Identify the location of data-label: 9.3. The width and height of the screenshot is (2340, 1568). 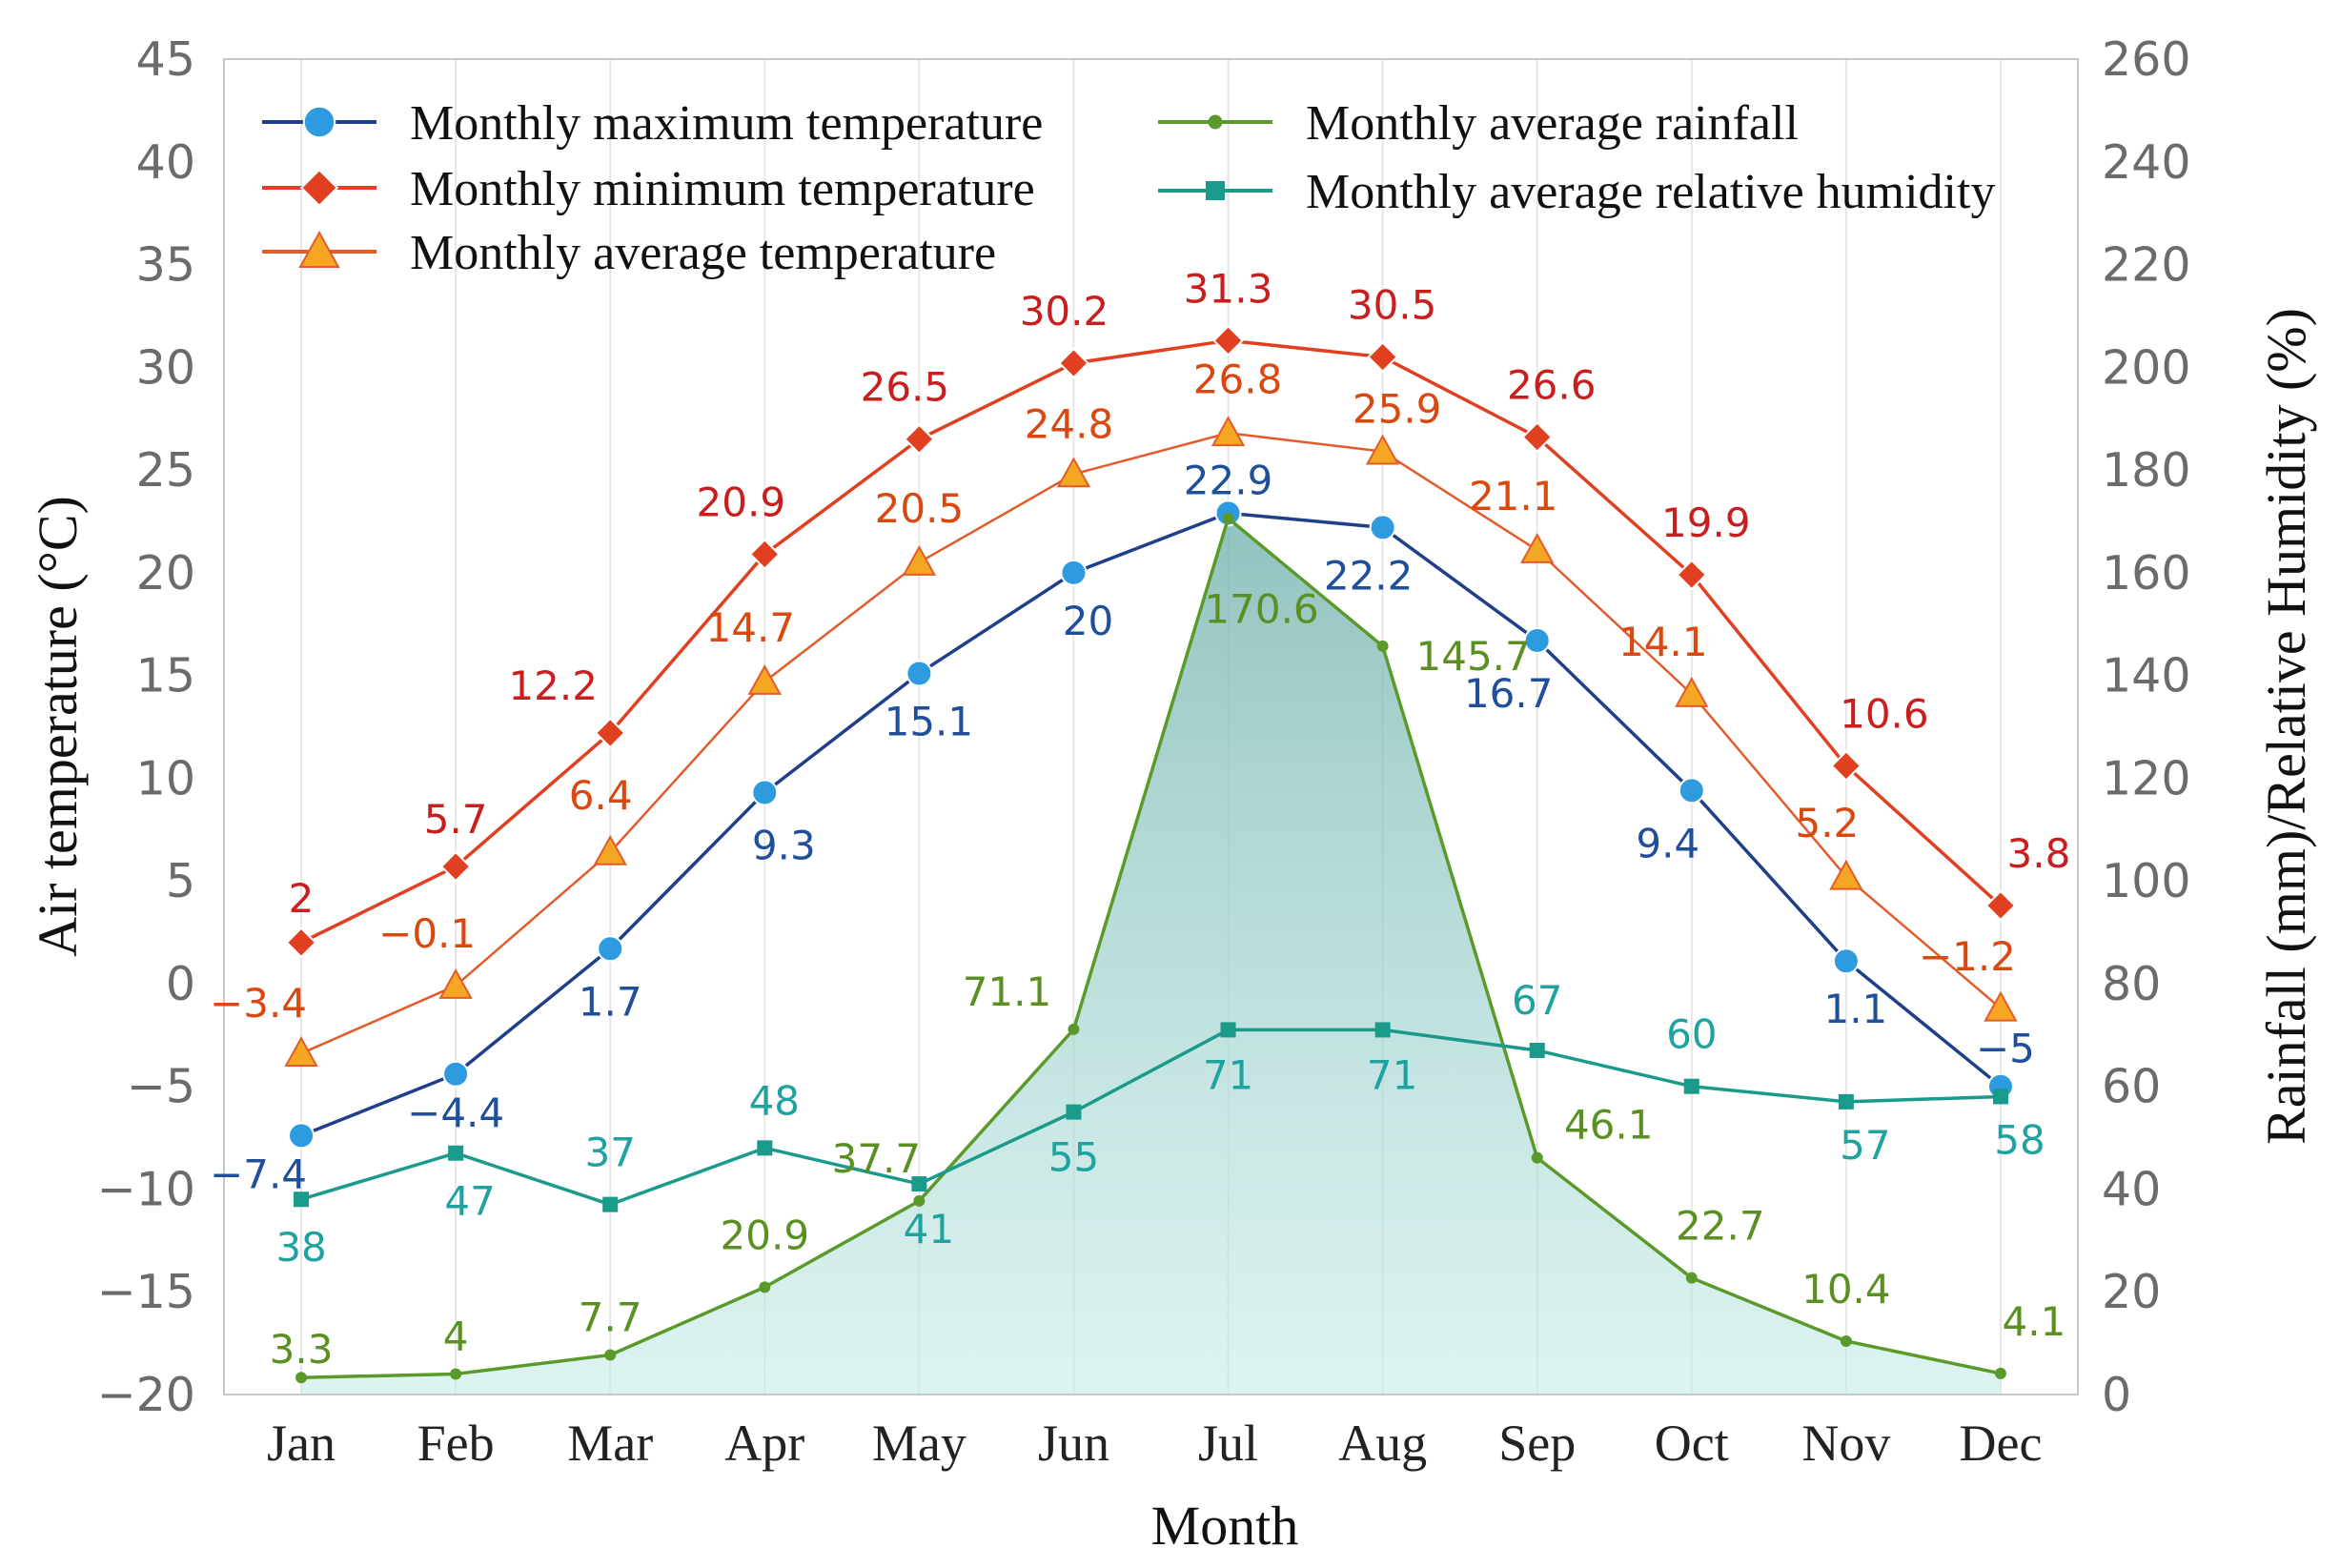
(784, 845).